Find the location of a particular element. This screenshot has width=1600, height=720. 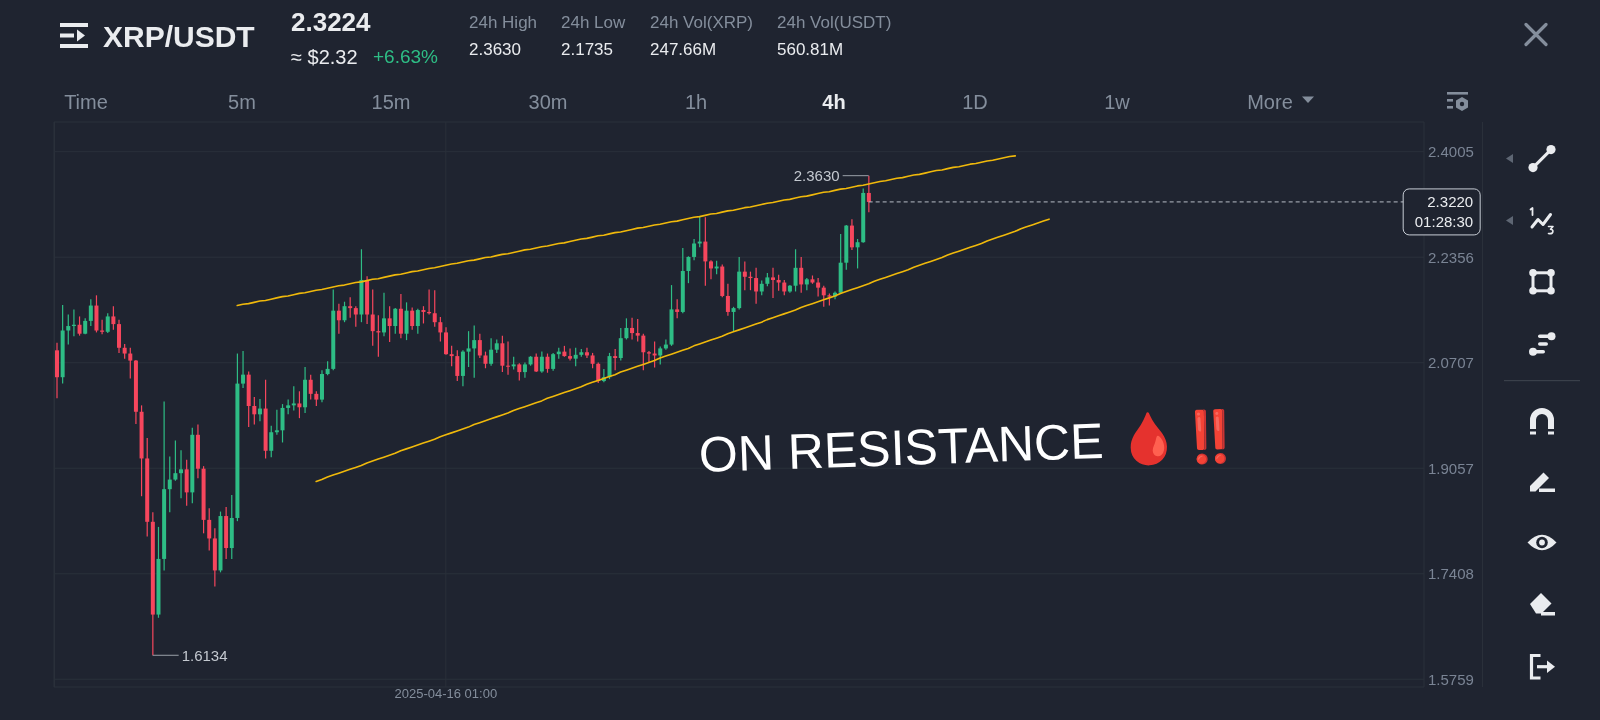

text: More is located at coordinates (1270, 102).